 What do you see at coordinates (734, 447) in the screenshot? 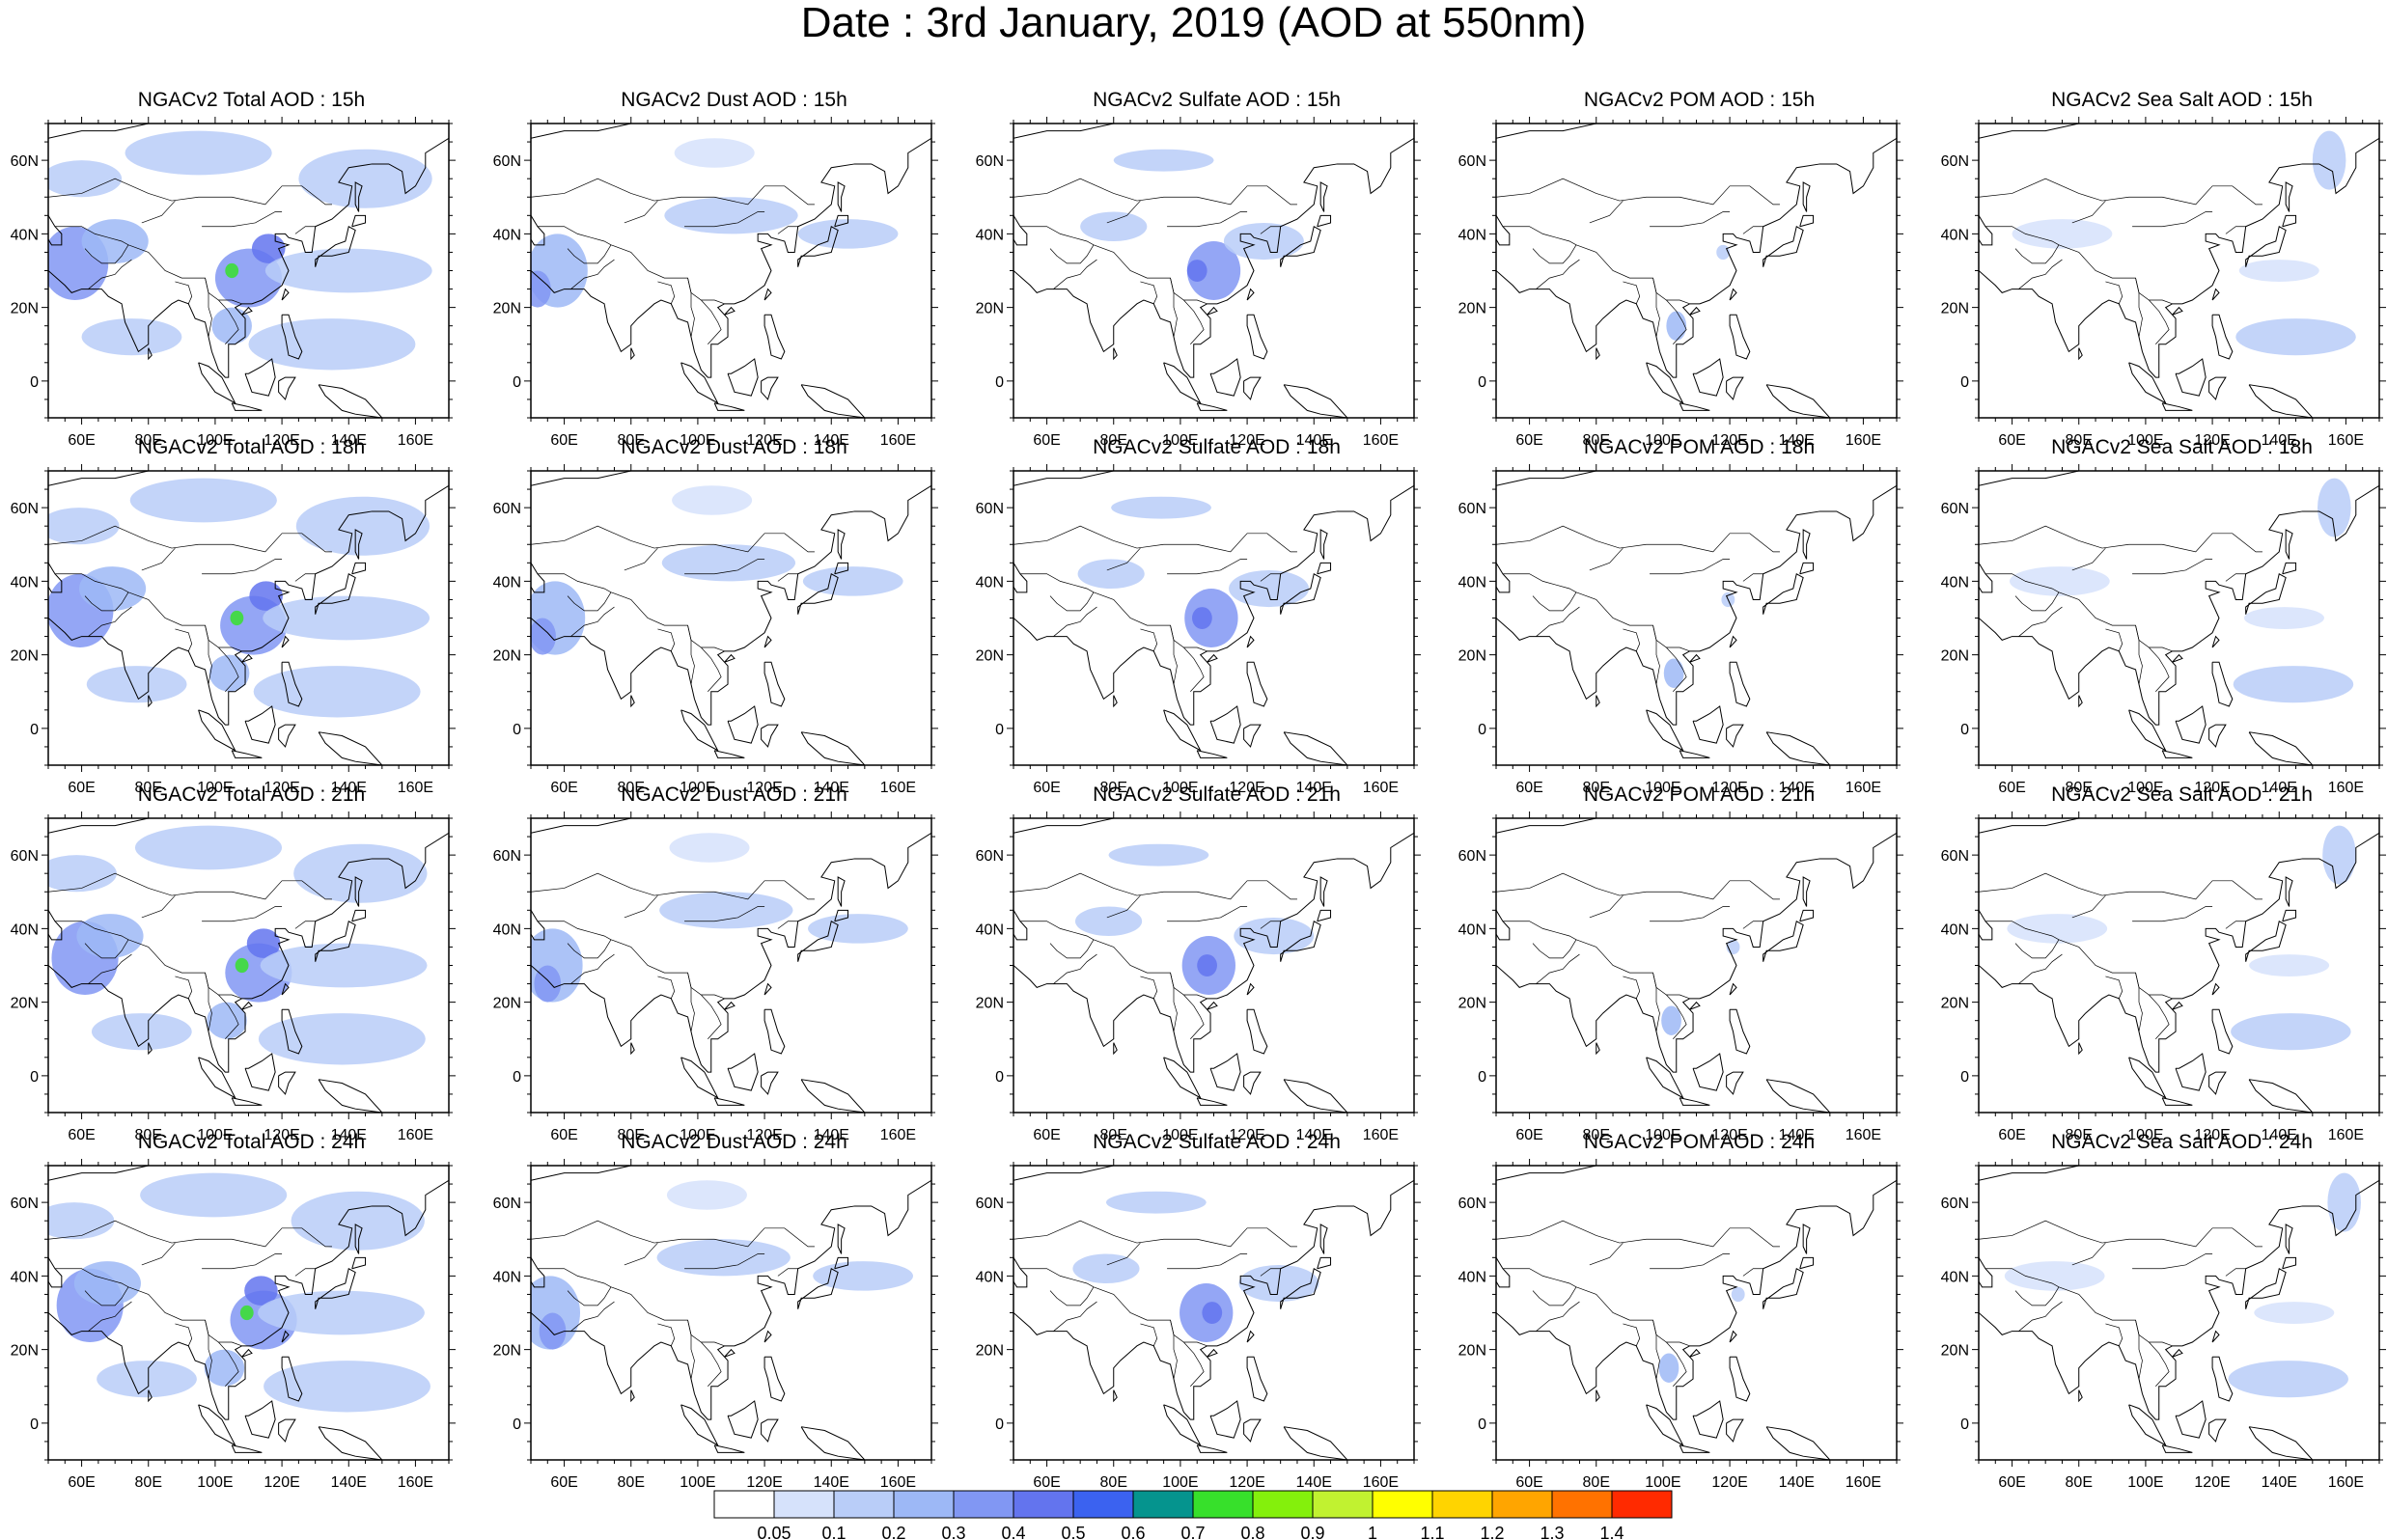
I see `panel-title: NGACv2 Dust AOD : 18h` at bounding box center [734, 447].